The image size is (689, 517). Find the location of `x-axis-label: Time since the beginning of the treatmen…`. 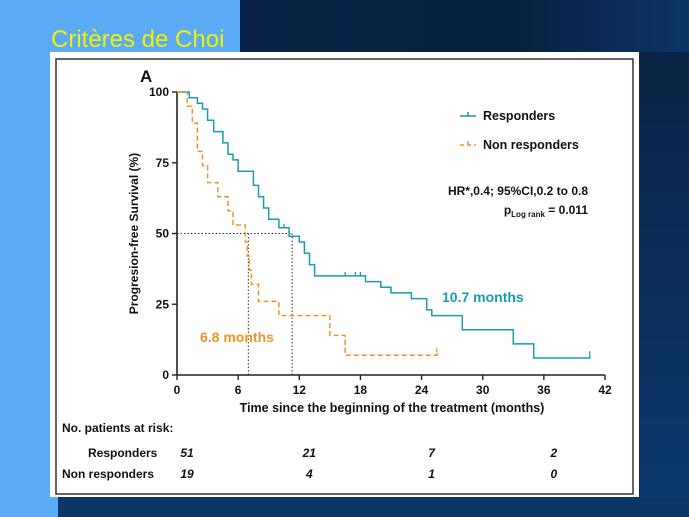

x-axis-label: Time since the beginning of the treatmen… is located at coordinates (392, 408).